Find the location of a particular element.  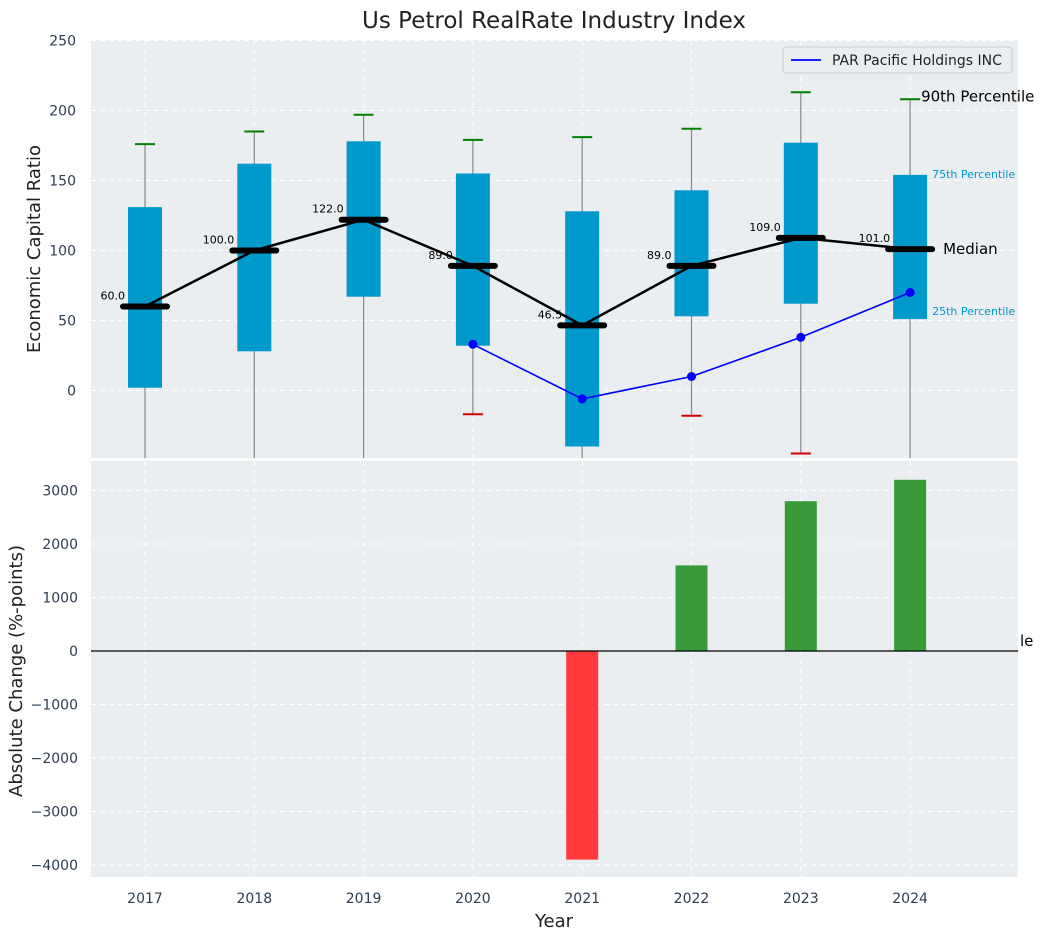

top-y-tick-label: 100 is located at coordinates (62, 252).